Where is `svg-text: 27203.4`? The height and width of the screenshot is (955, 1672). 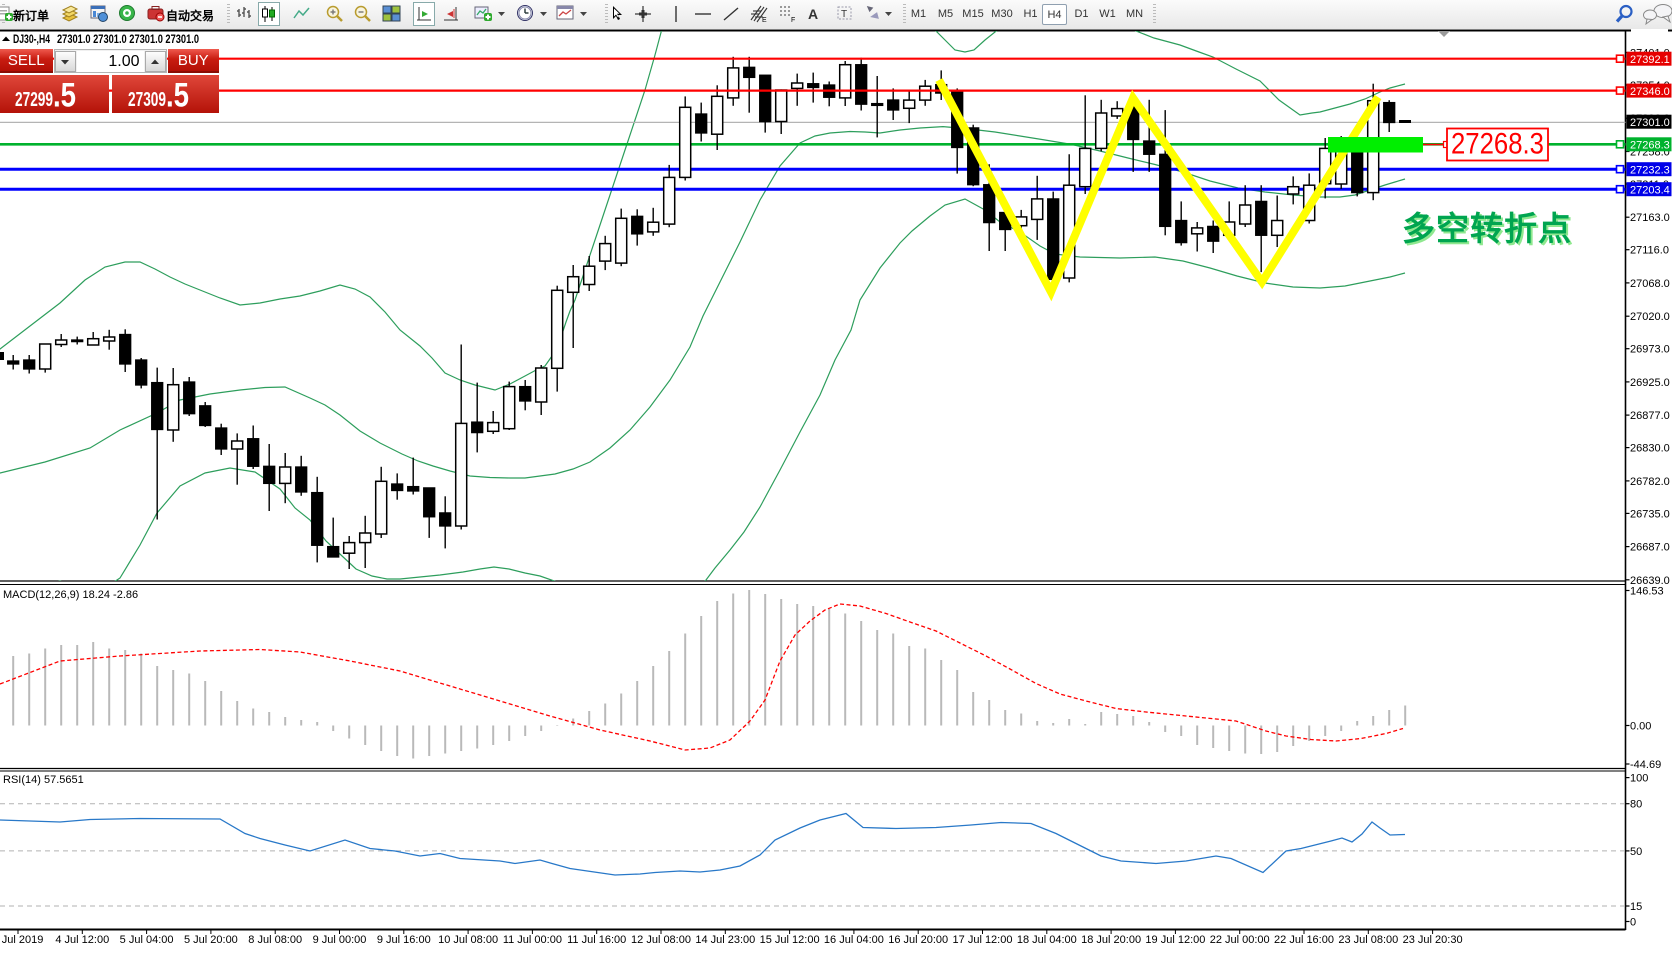 svg-text: 27203.4 is located at coordinates (1650, 190).